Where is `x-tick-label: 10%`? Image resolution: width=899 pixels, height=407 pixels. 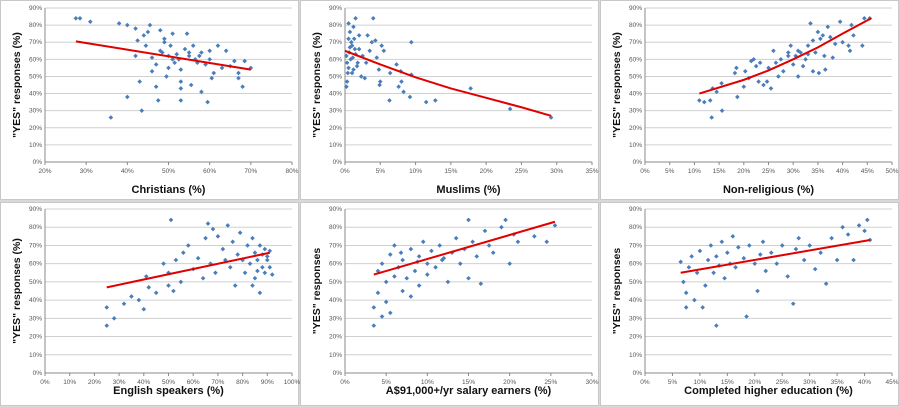
x-tick-label: 10% is located at coordinates (69, 382).